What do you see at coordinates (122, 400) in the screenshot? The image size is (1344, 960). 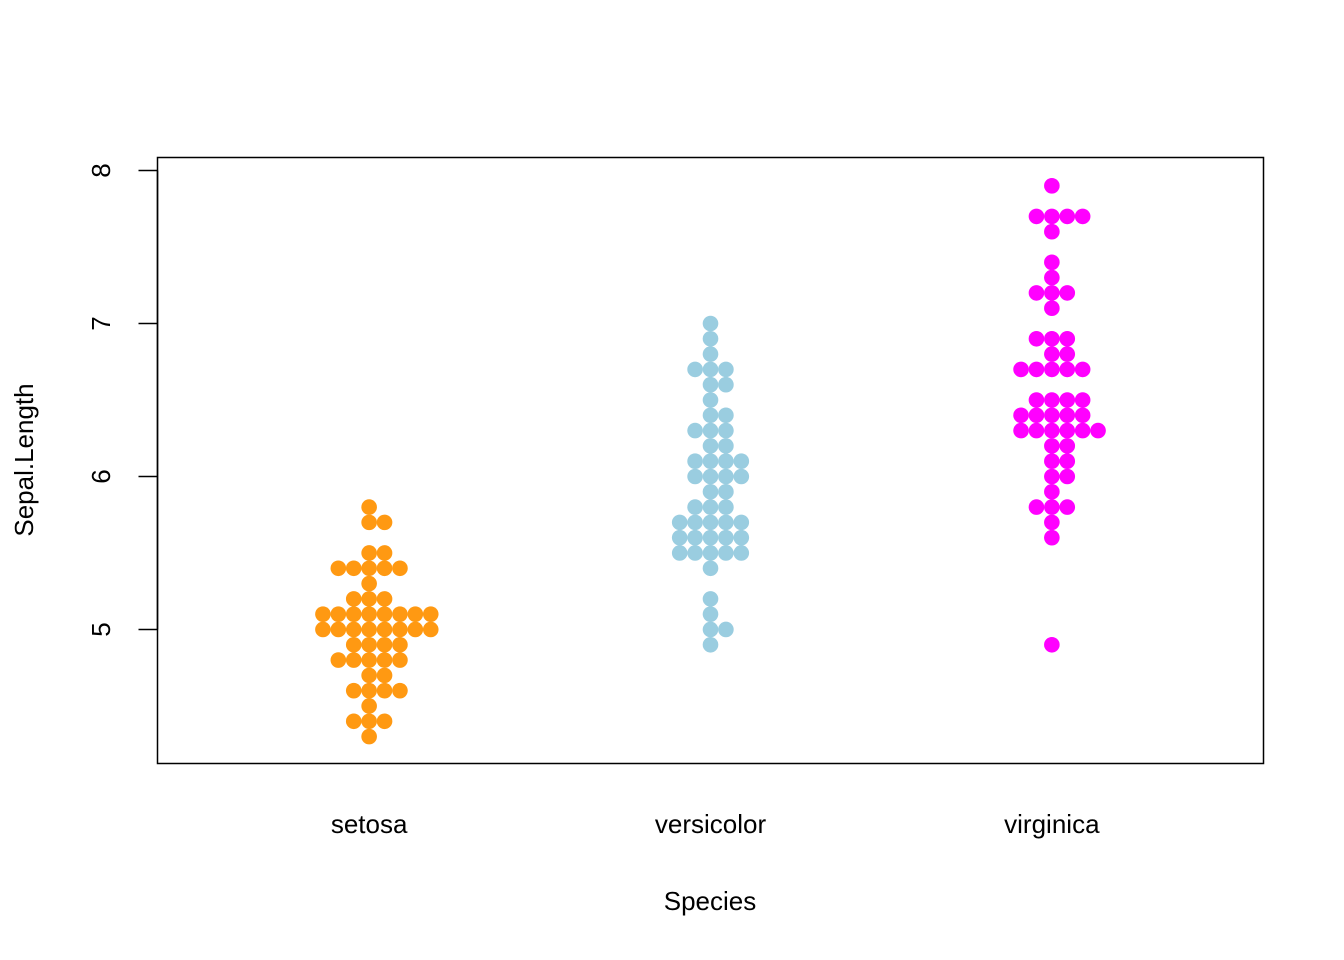 I see `y-axis: 5 6 7 8` at bounding box center [122, 400].